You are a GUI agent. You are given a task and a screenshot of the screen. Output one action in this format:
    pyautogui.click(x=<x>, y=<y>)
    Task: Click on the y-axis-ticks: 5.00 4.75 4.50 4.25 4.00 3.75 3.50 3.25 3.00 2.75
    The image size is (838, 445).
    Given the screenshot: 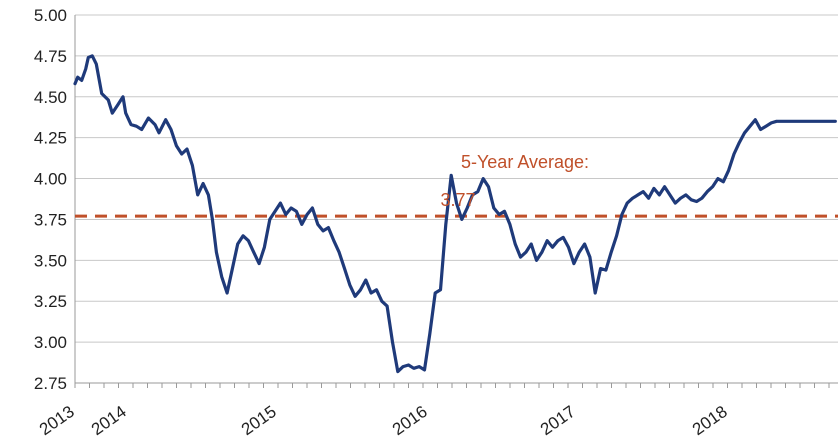 What is the action you would take?
    pyautogui.click(x=50, y=199)
    